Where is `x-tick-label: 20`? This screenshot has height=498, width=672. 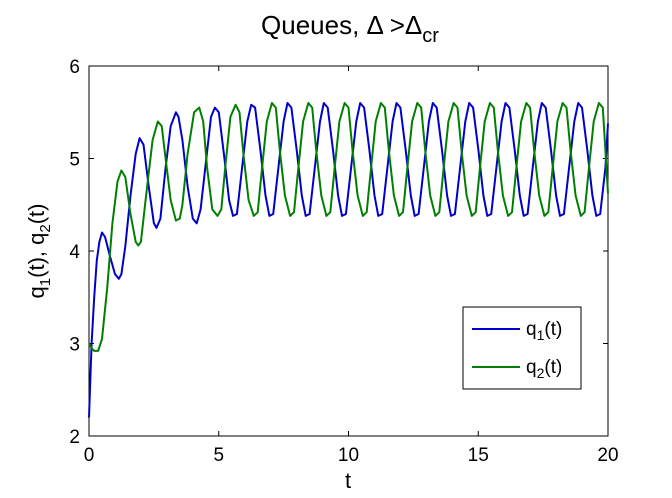
x-tick-label: 20 is located at coordinates (607, 455).